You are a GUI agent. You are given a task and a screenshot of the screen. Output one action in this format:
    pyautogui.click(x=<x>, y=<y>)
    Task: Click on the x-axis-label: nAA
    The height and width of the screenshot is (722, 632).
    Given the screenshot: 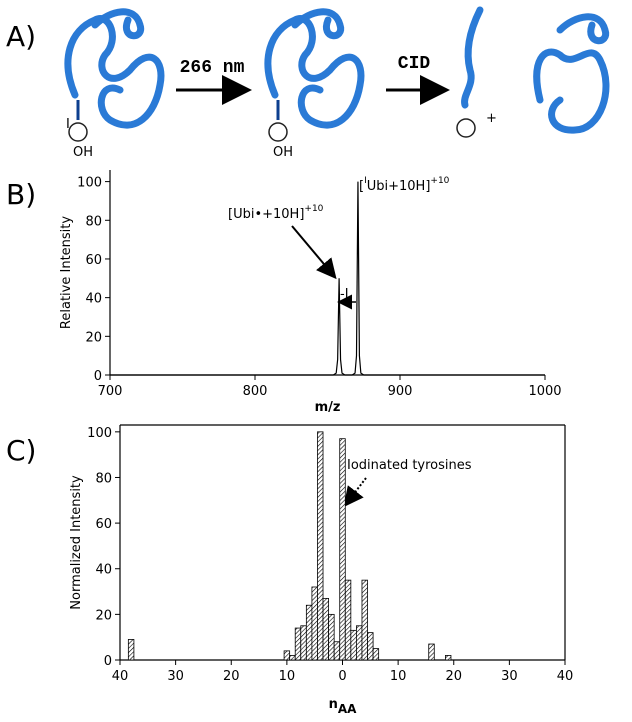 What is the action you would take?
    pyautogui.click(x=343, y=706)
    